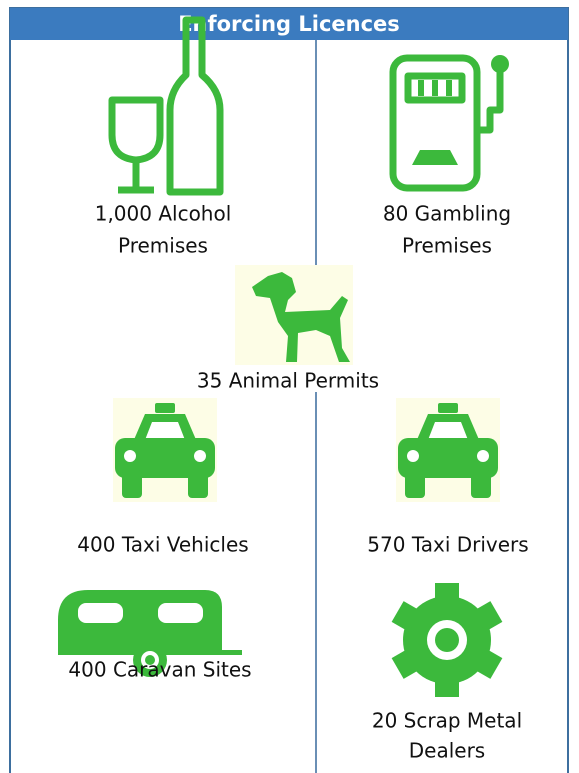 The width and height of the screenshot is (579, 773). What do you see at coordinates (447, 214) in the screenshot?
I see `item-label: 80 Gambling` at bounding box center [447, 214].